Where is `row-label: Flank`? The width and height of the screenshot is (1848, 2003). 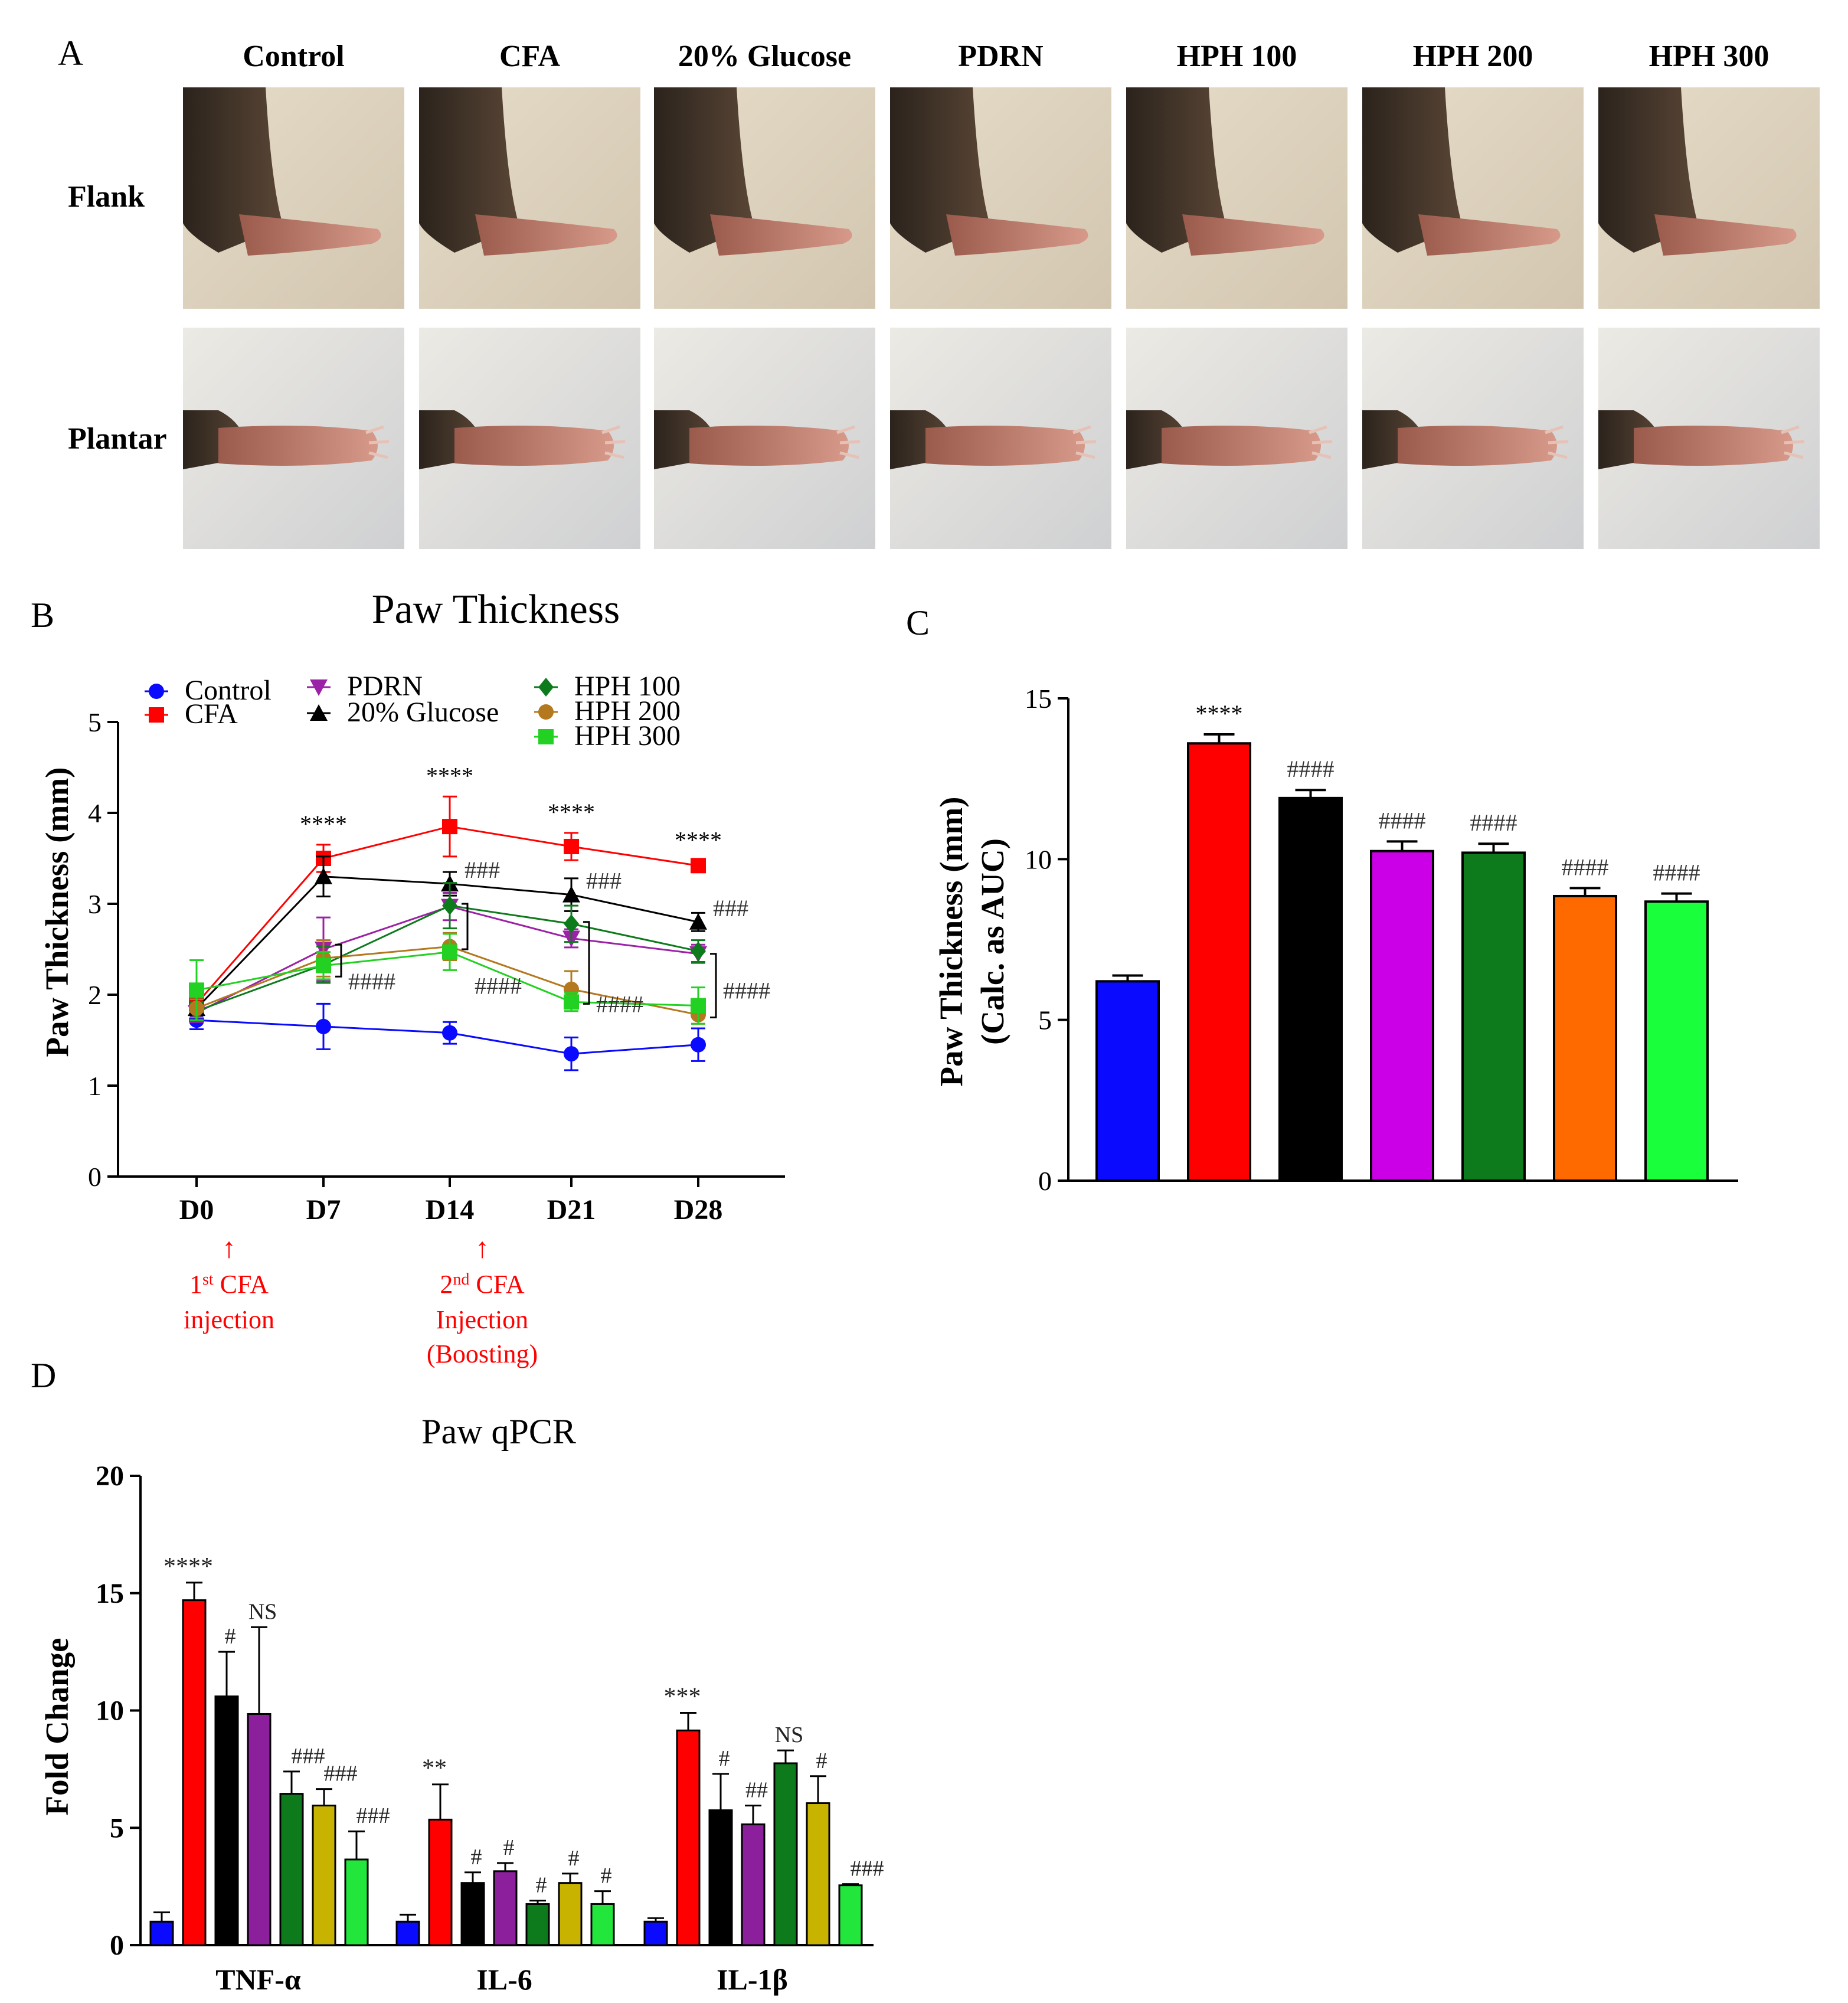
row-label: Flank is located at coordinates (107, 197).